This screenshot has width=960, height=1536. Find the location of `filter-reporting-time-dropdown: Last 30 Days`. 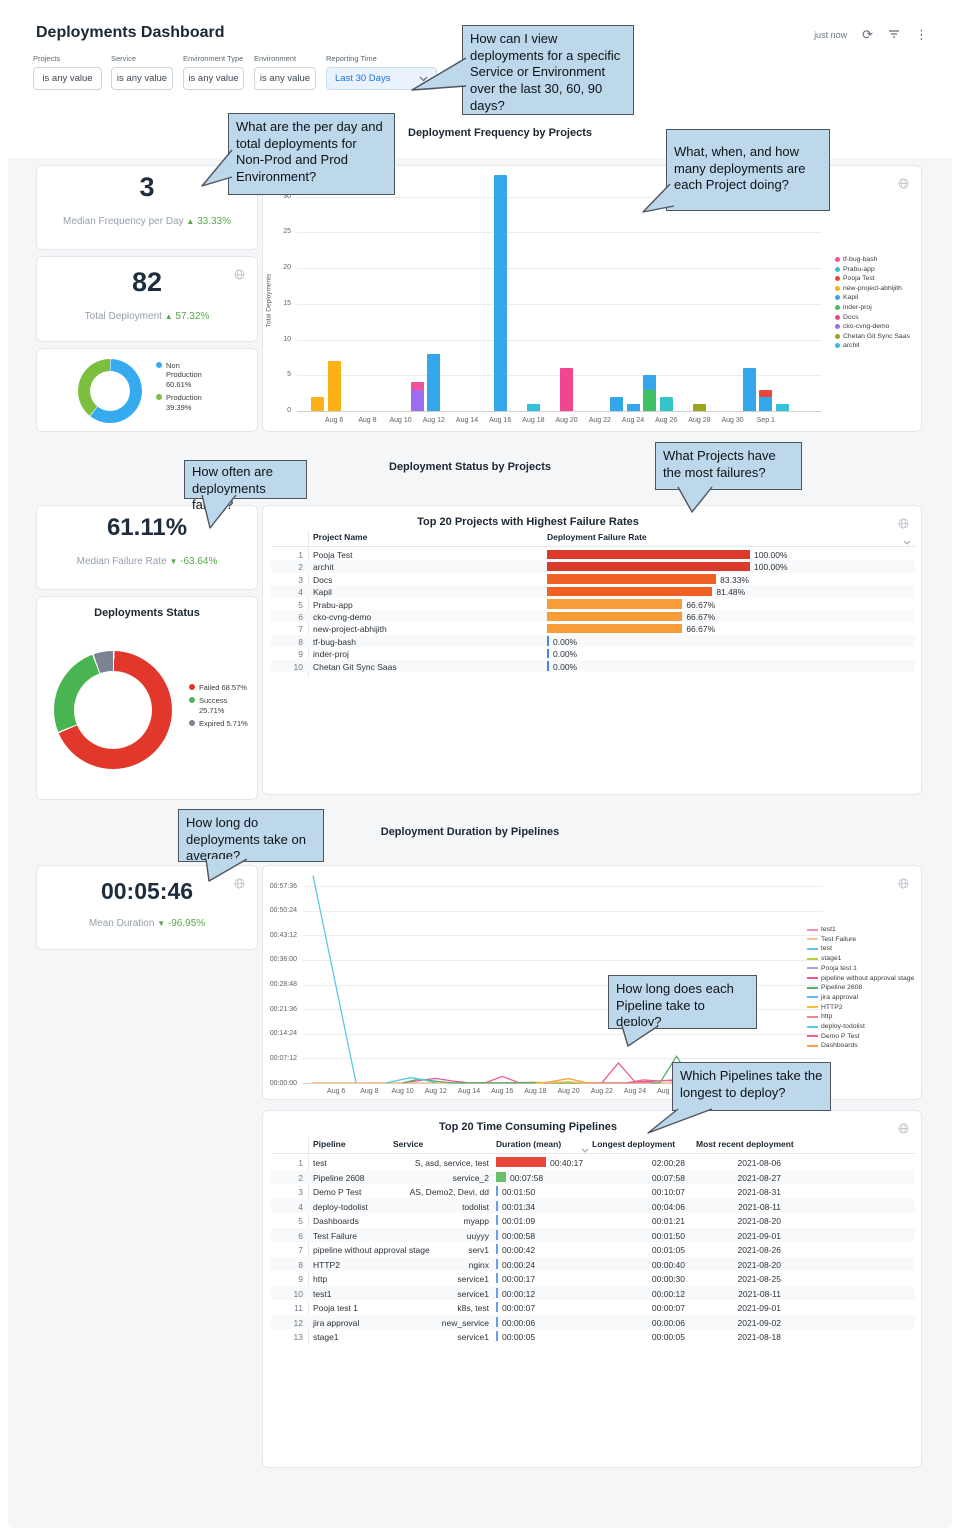

filter-reporting-time-dropdown: Last 30 Days is located at coordinates (381, 78).